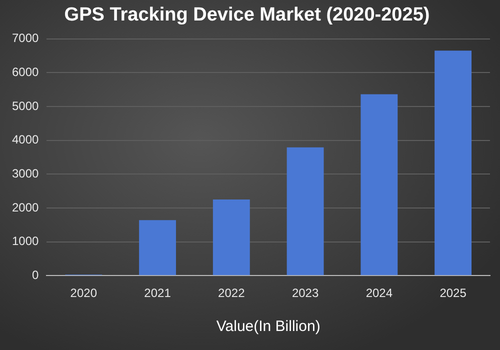 Image resolution: width=500 pixels, height=350 pixels. What do you see at coordinates (26, 105) in the screenshot?
I see `y-tick-label: 5000` at bounding box center [26, 105].